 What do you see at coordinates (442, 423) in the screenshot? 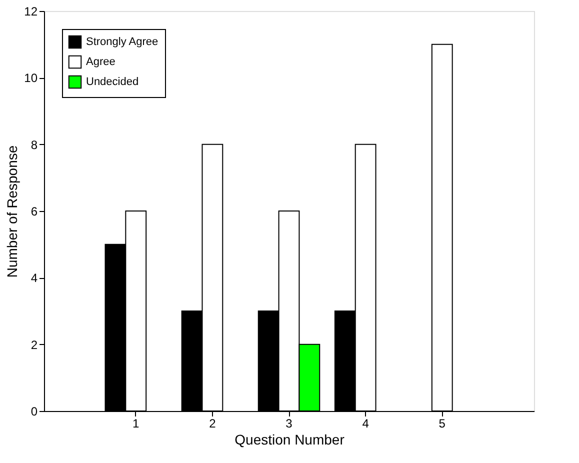
I see `x-tick-label: 5` at bounding box center [442, 423].